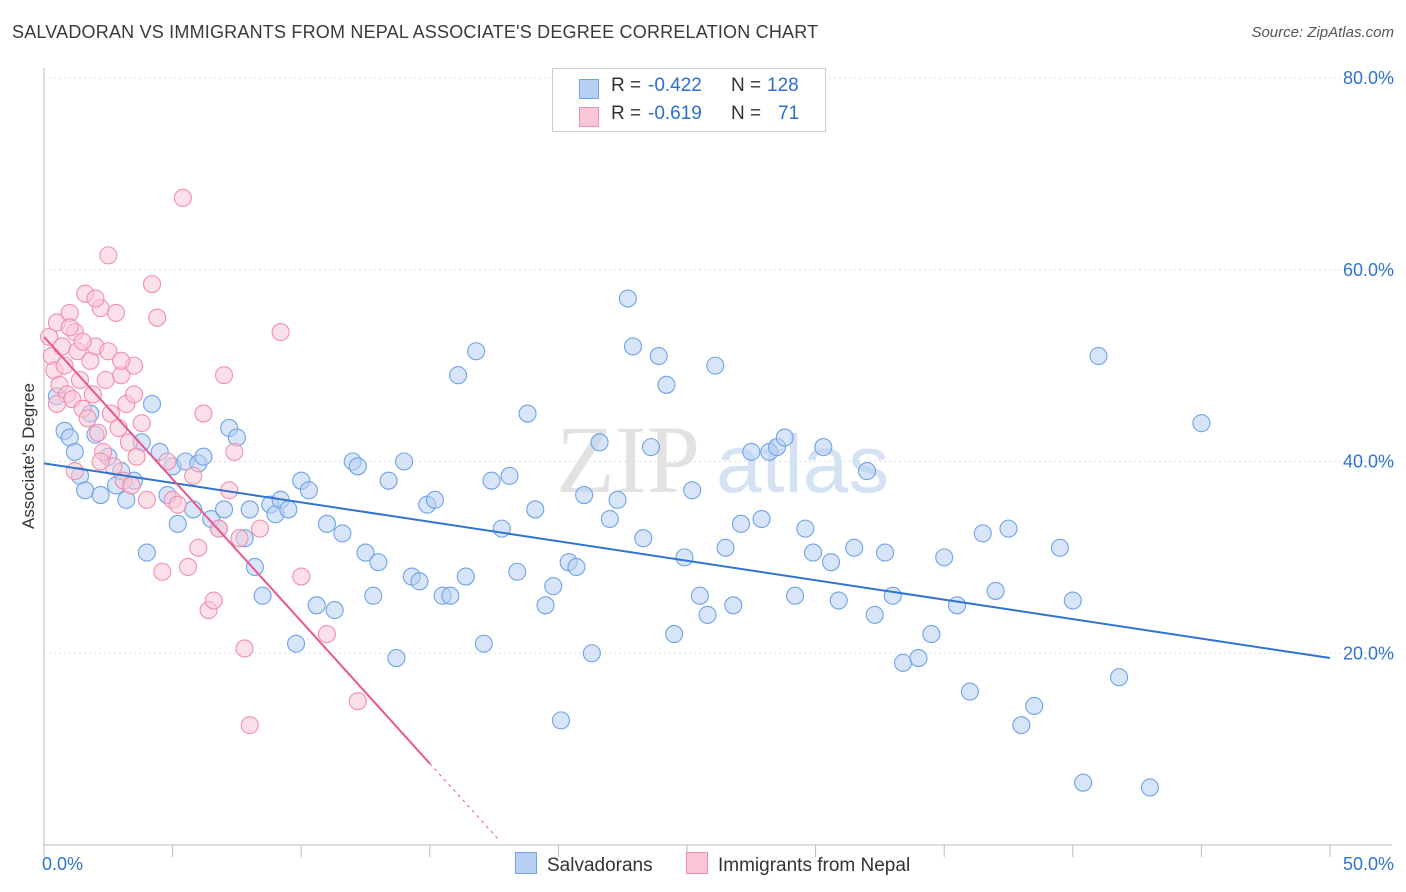 Image resolution: width=1406 pixels, height=892 pixels. What do you see at coordinates (802, 464) in the screenshot?
I see `watermark-atlas: atlas` at bounding box center [802, 464].